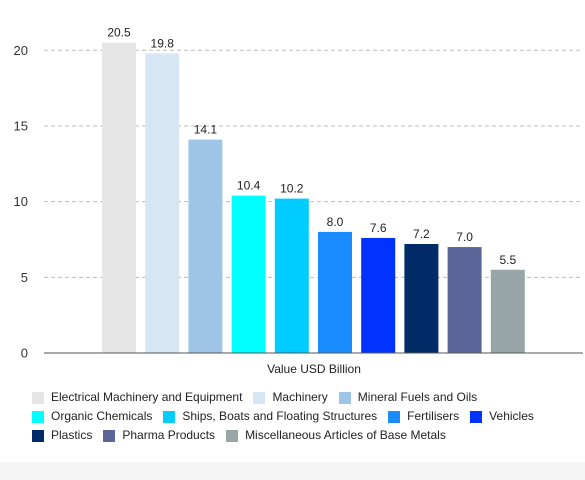 Image resolution: width=585 pixels, height=480 pixels. I want to click on y-tick-label: 10, so click(21, 201).